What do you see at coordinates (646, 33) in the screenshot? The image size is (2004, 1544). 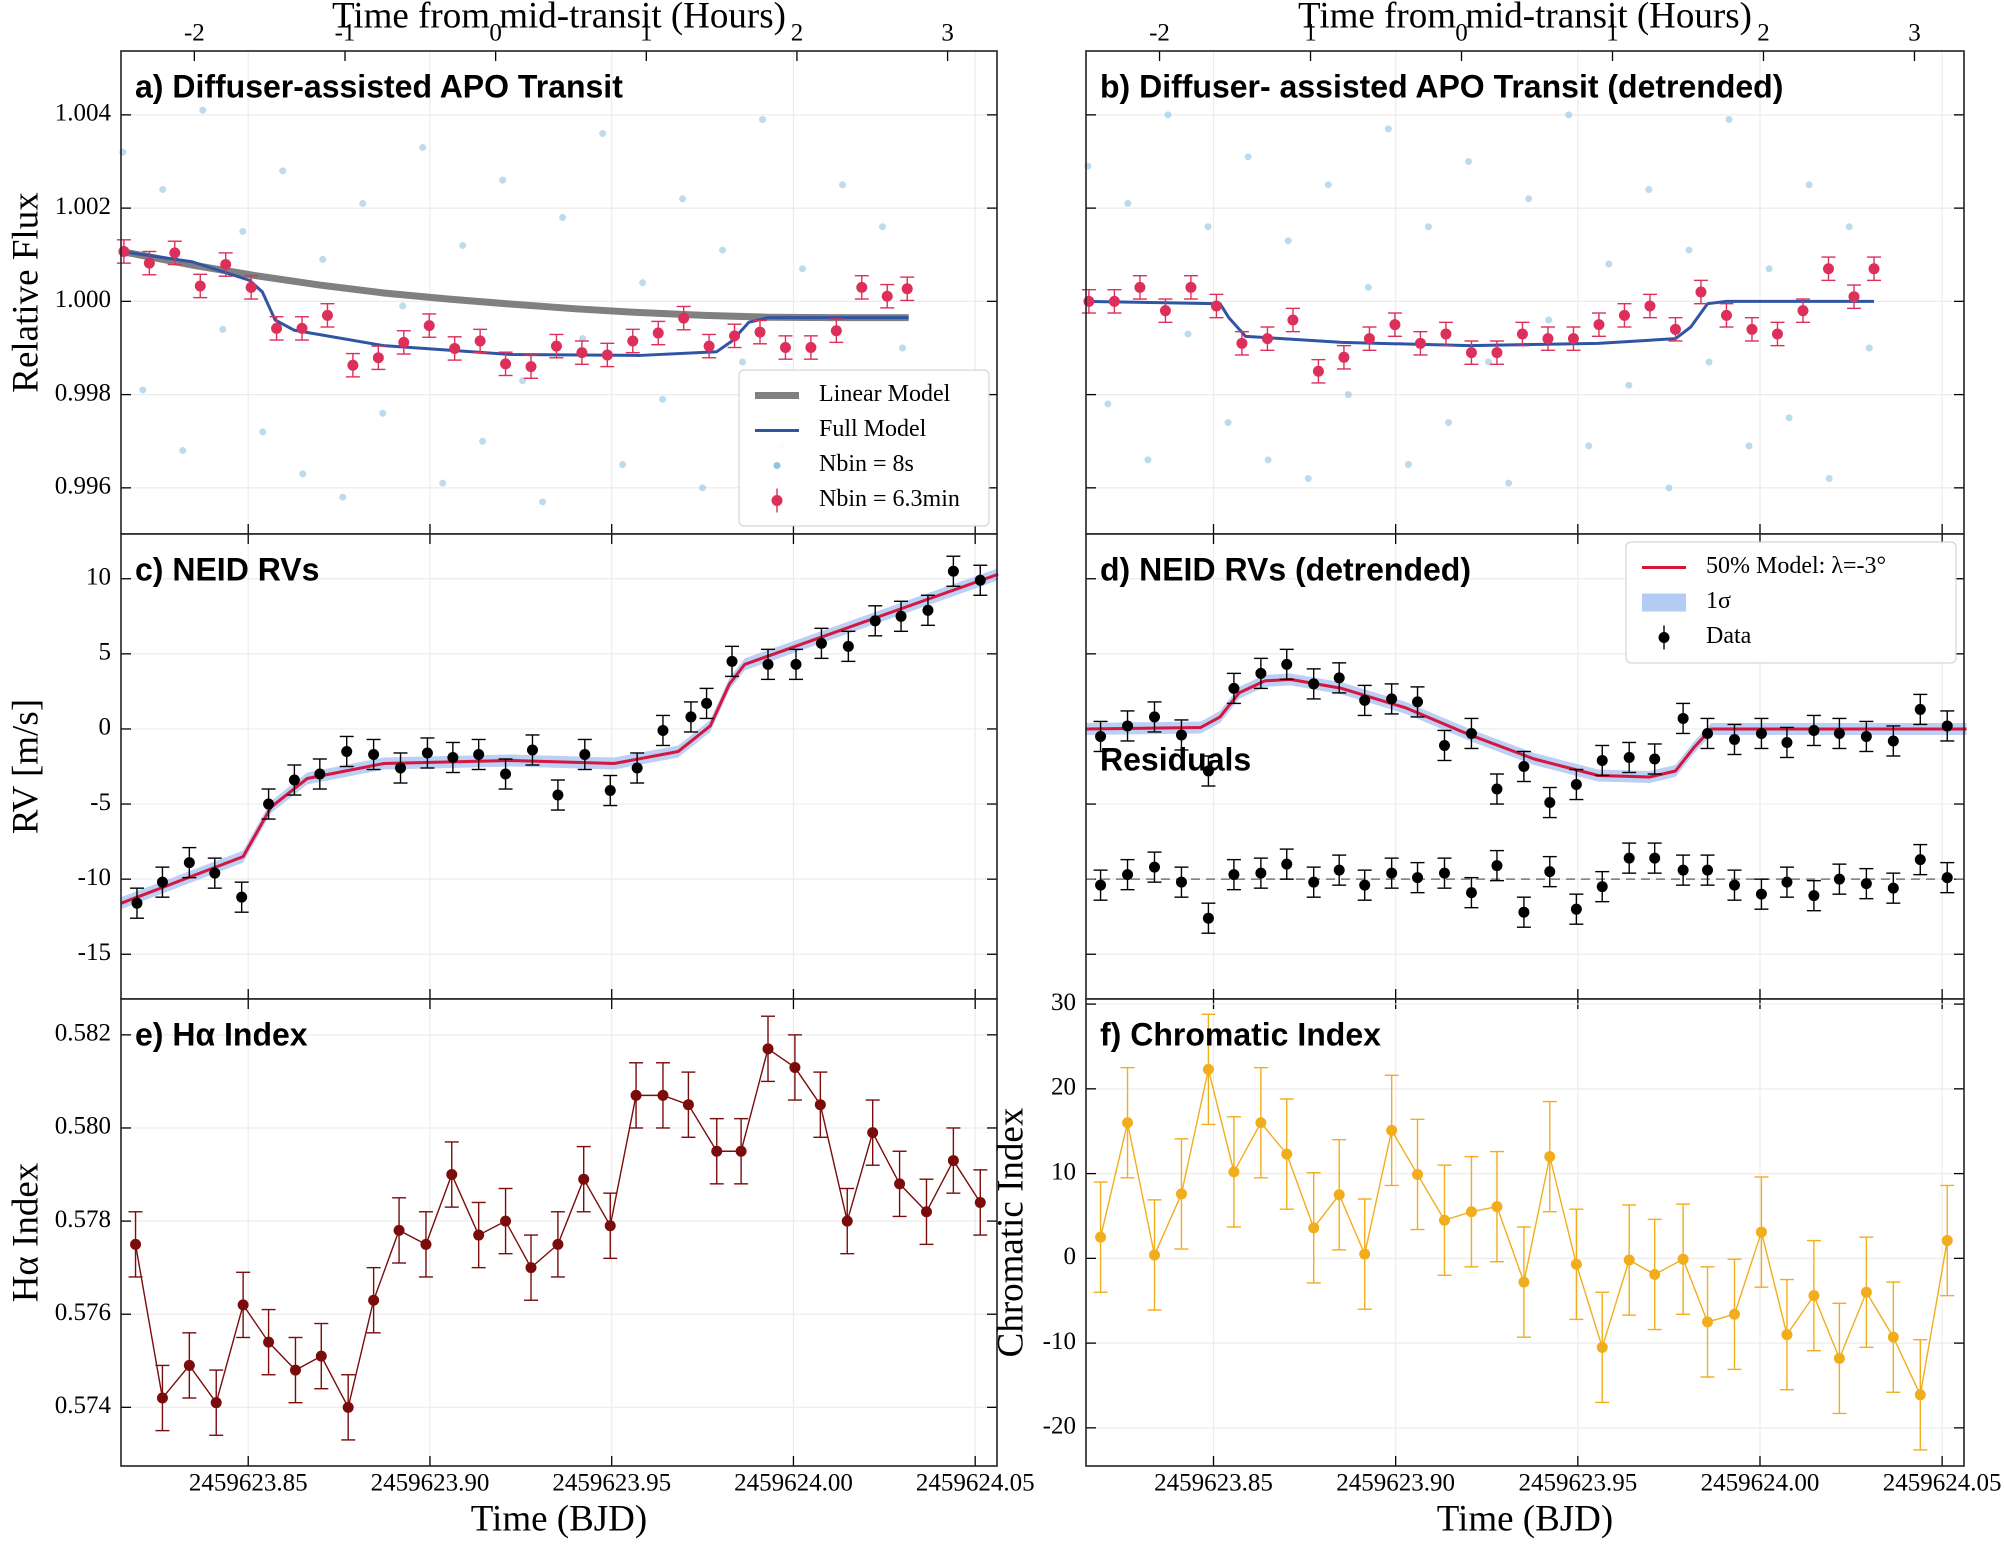 I see `top-x-tick-label: 1` at bounding box center [646, 33].